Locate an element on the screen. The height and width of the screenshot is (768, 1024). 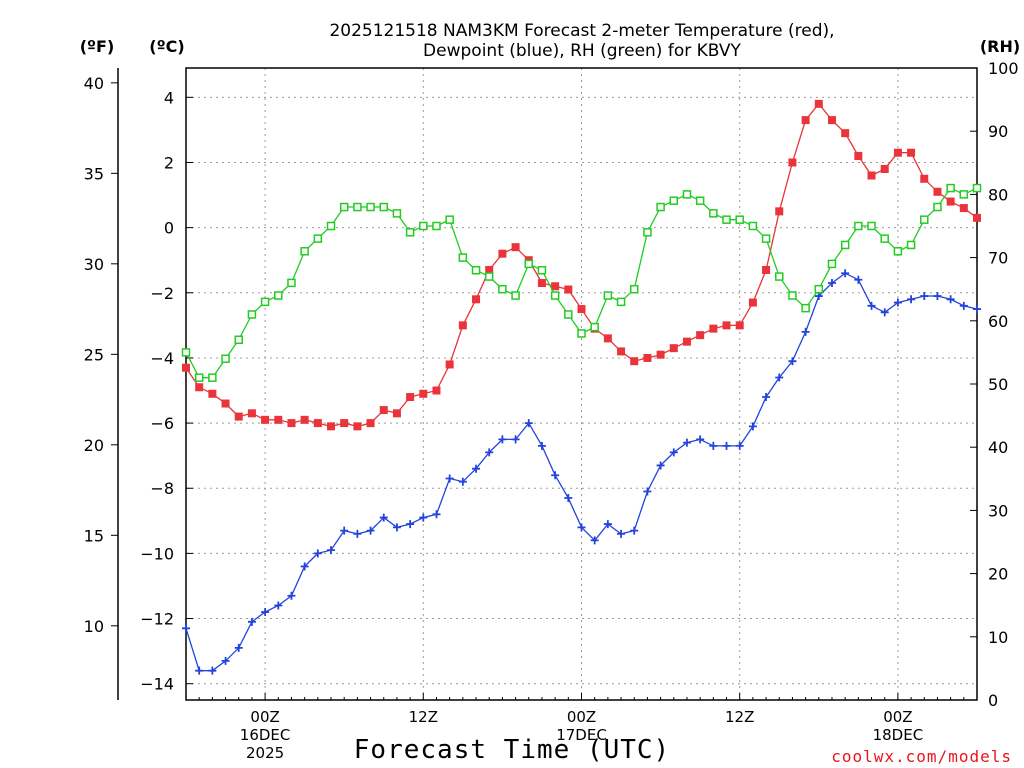
credit-text: coolwx.com/models is located at coordinates (921, 756).